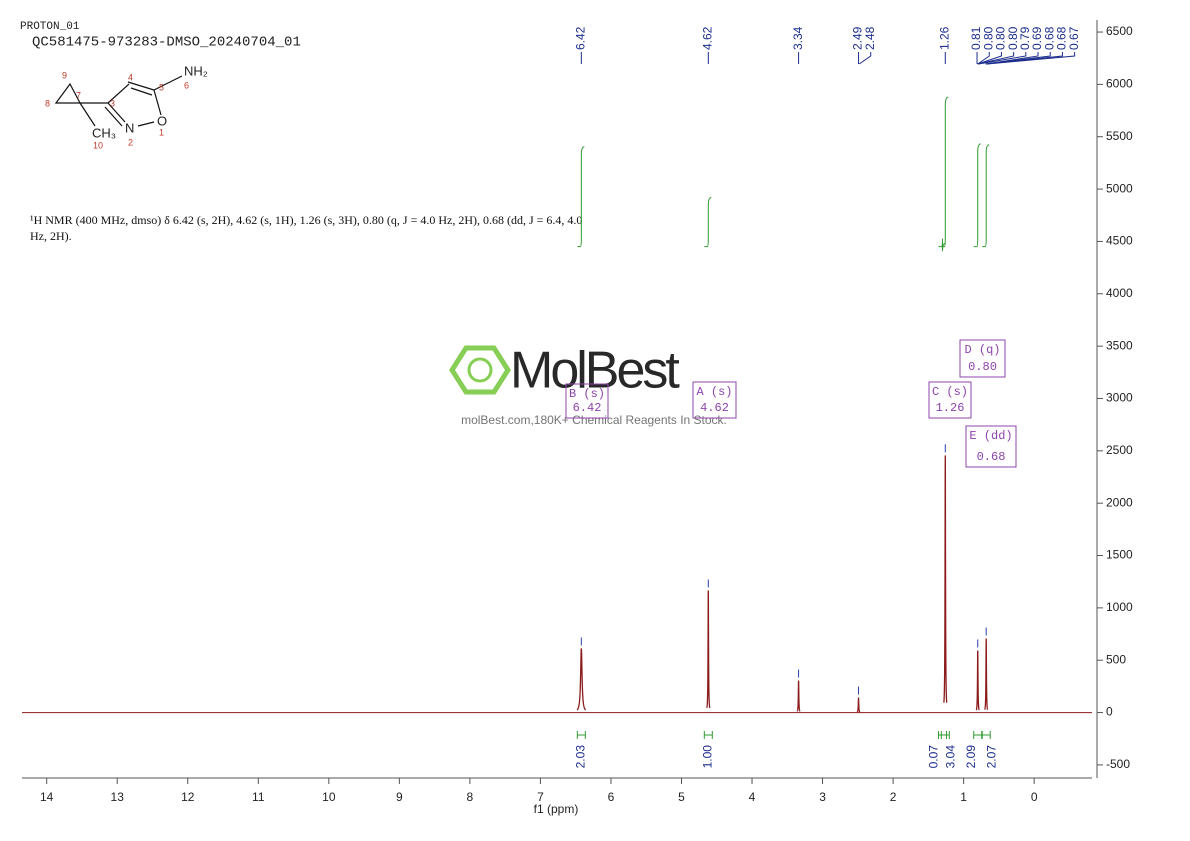 This screenshot has width=1190, height=841. Describe the element at coordinates (47, 103) in the screenshot. I see `atom-number: 8` at that location.